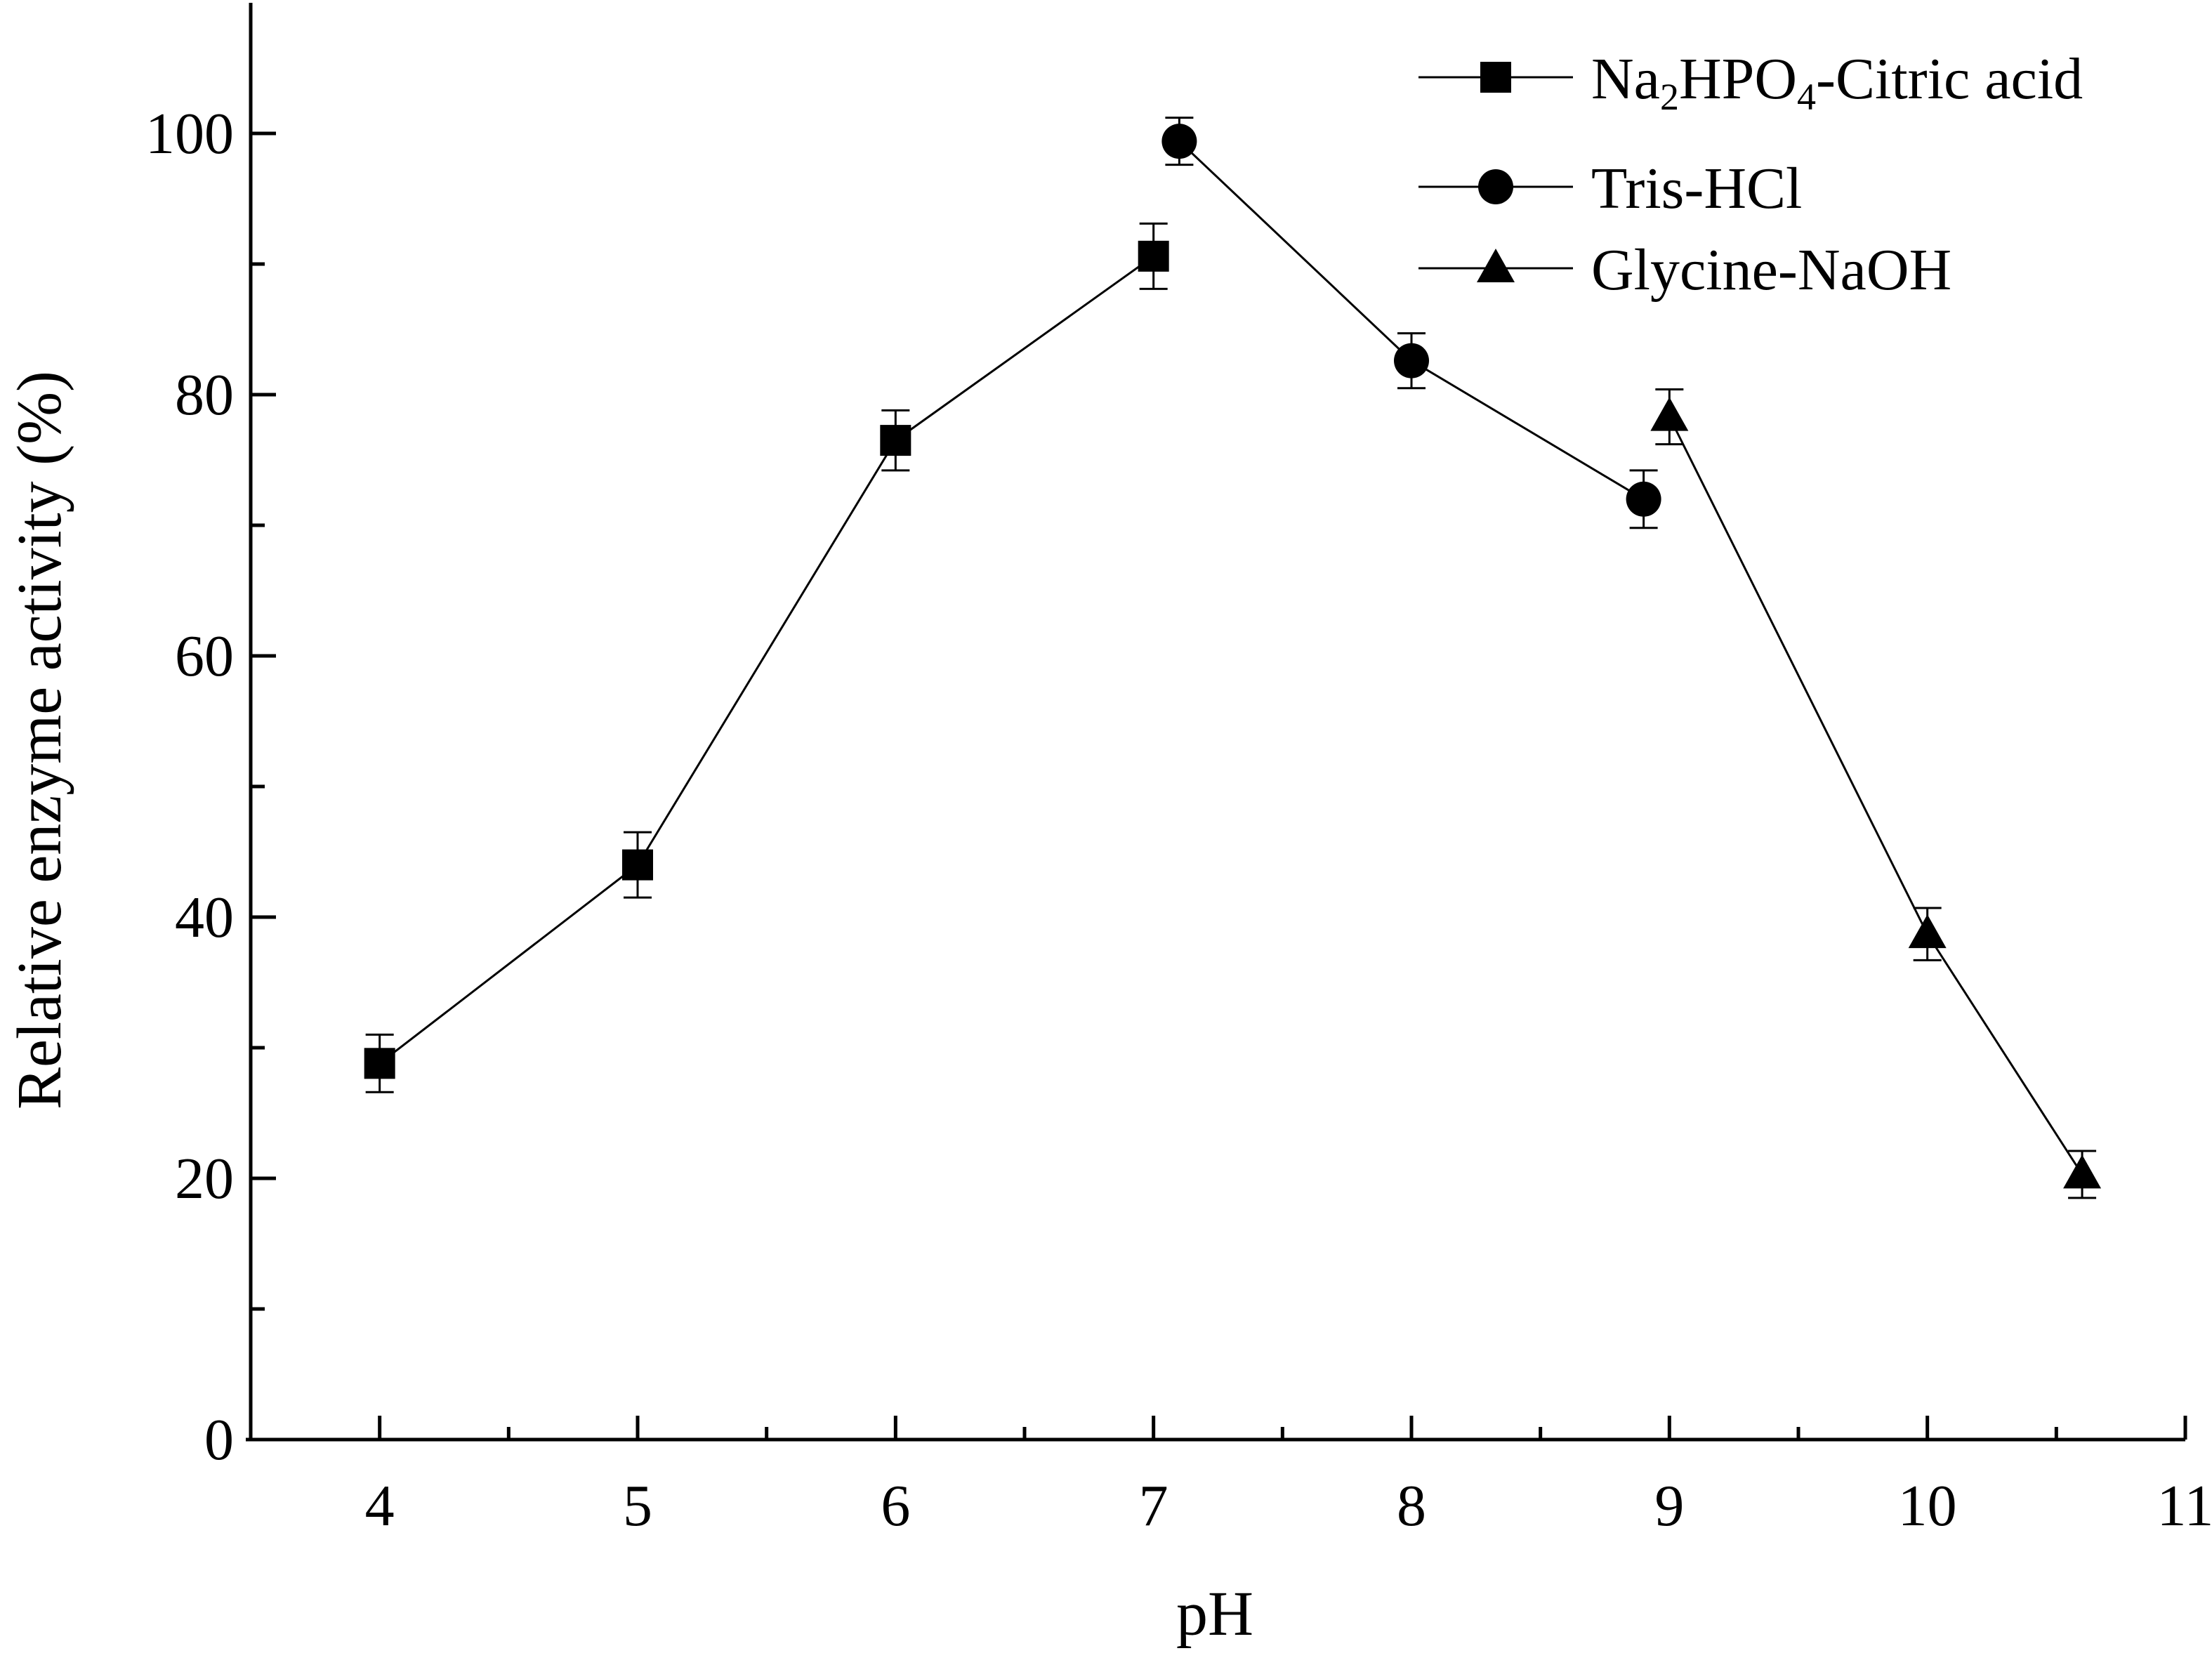 Image resolution: width=2212 pixels, height=1672 pixels. I want to click on legend-item-1: Tris-HCl, so click(1610, 189).